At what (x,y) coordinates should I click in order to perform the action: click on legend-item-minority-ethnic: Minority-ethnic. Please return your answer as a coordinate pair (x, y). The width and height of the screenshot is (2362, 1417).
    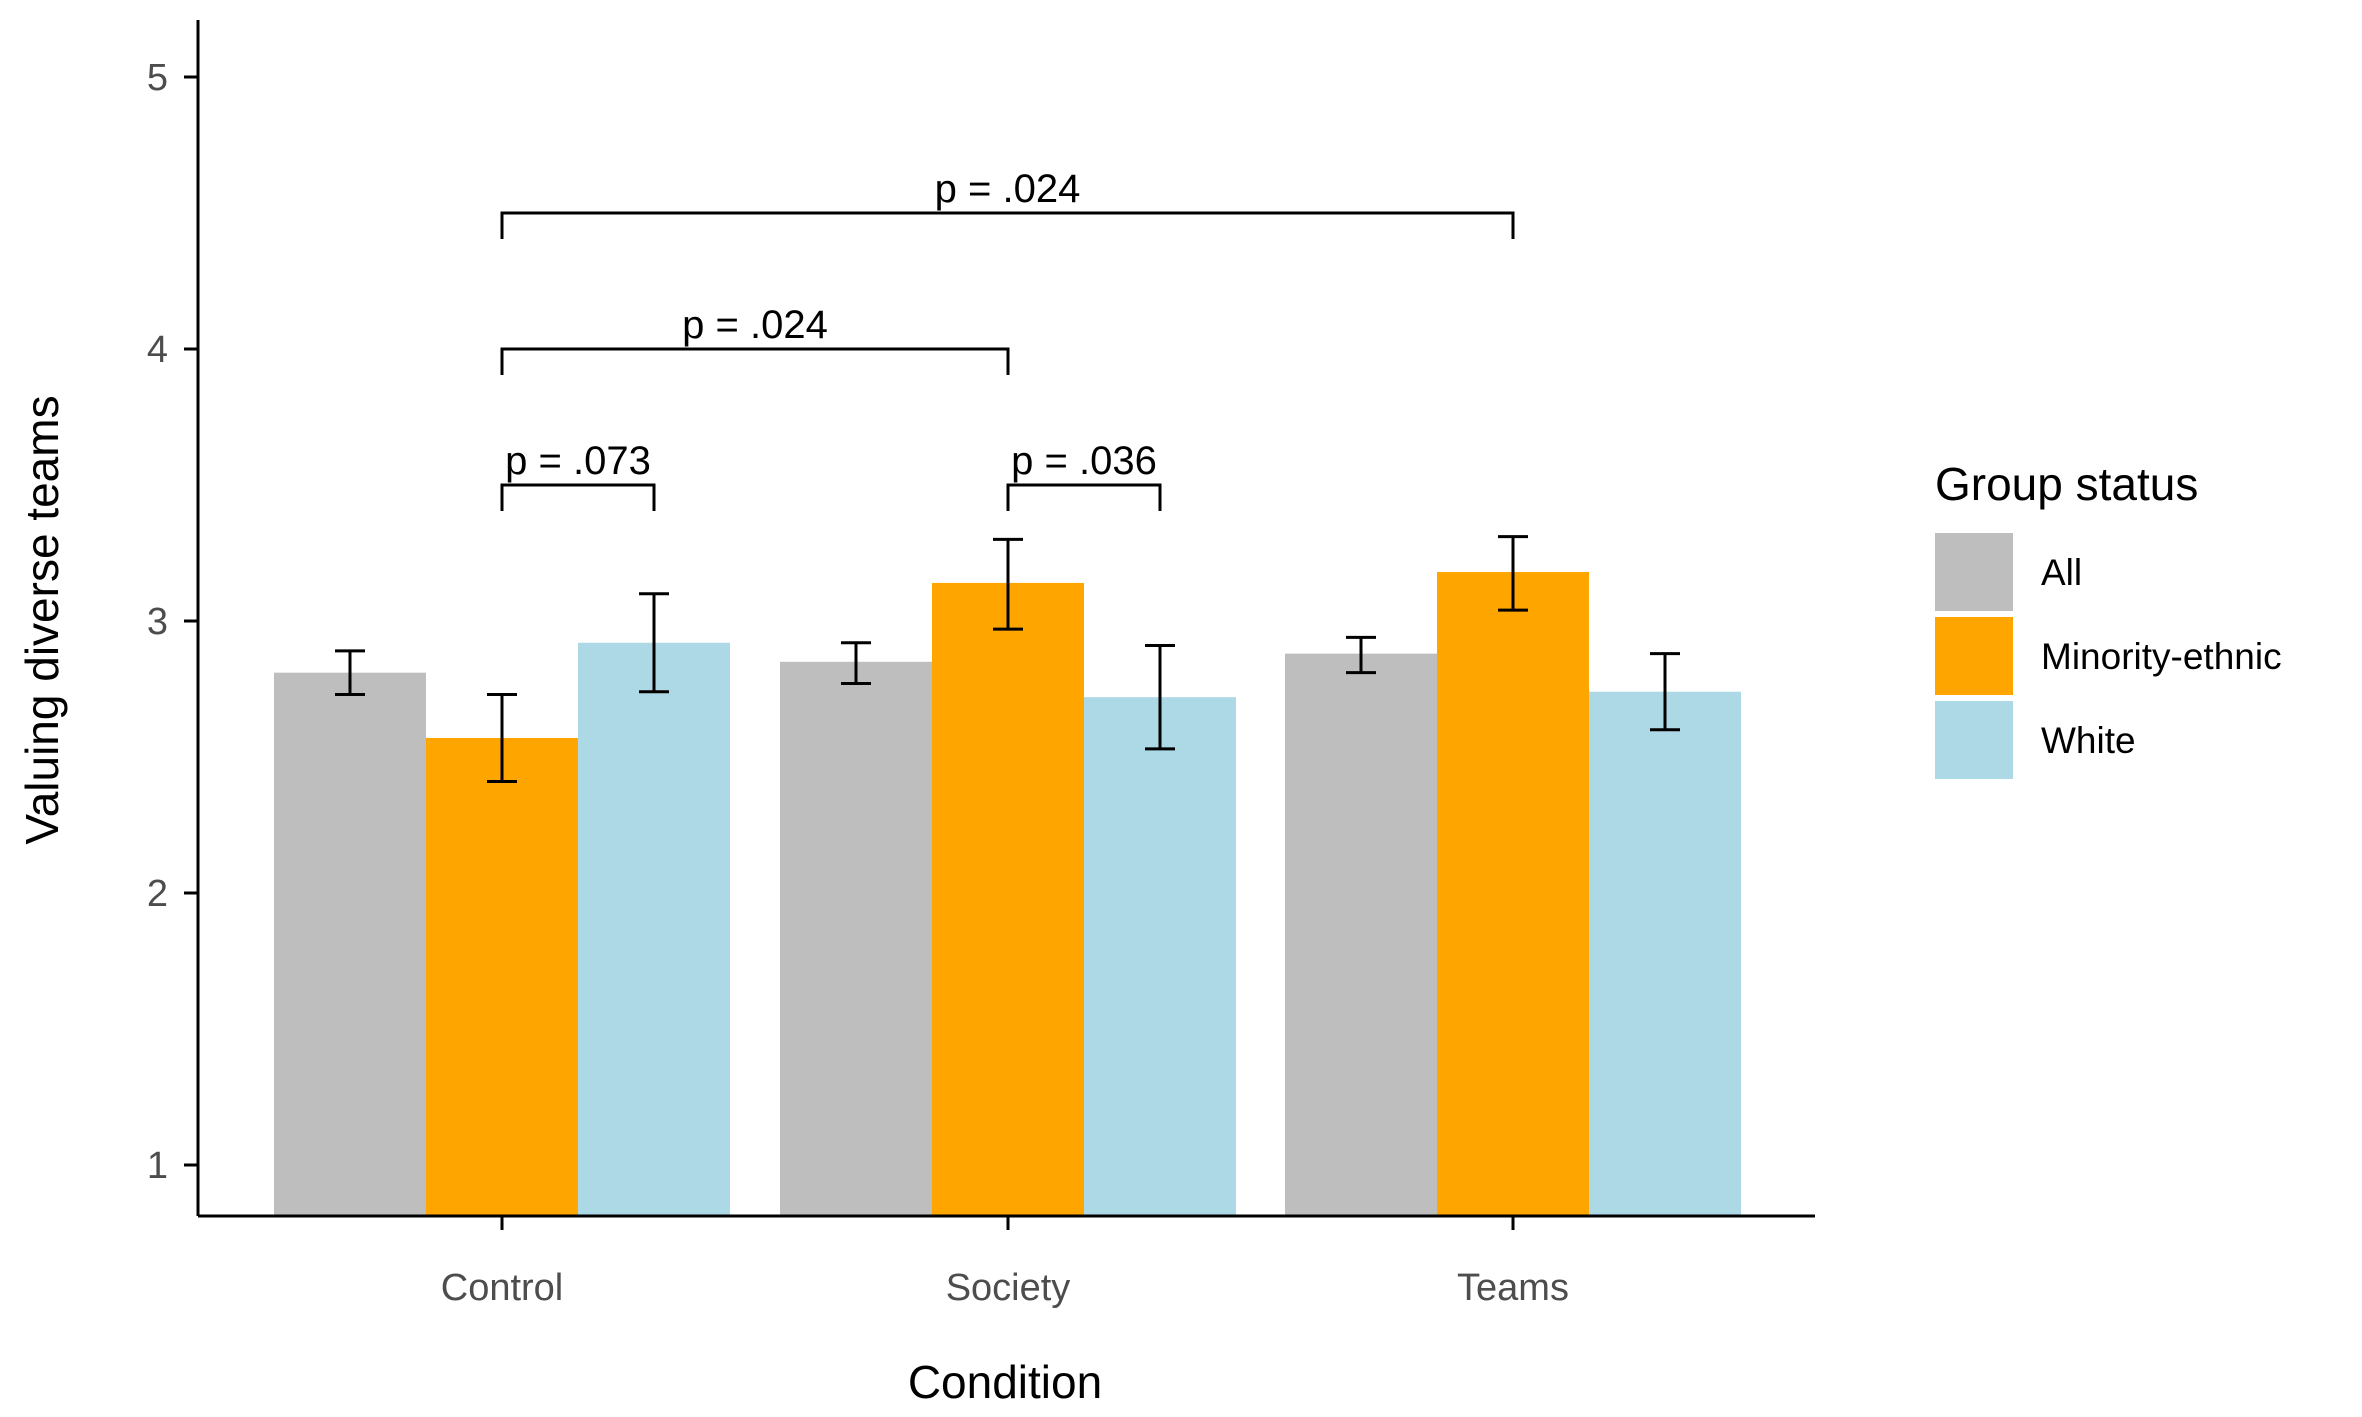
    Looking at the image, I should click on (2108, 656).